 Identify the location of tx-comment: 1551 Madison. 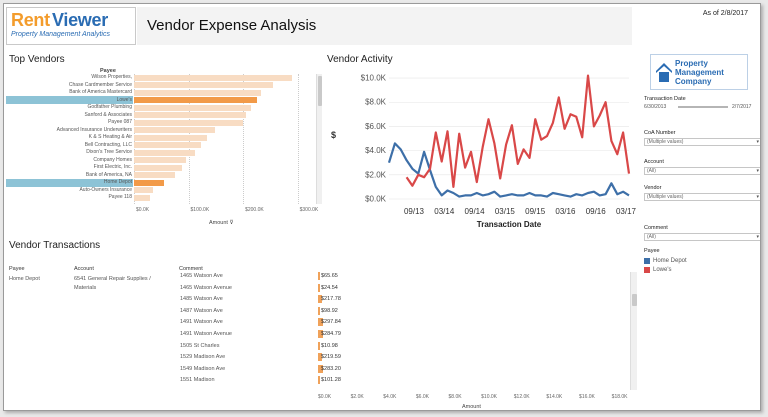
(197, 380).